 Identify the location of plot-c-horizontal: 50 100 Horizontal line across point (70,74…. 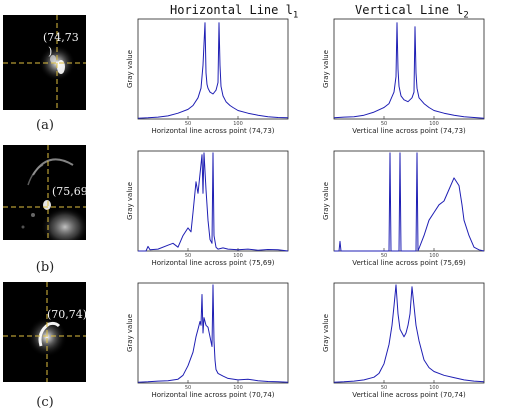
(212, 344).